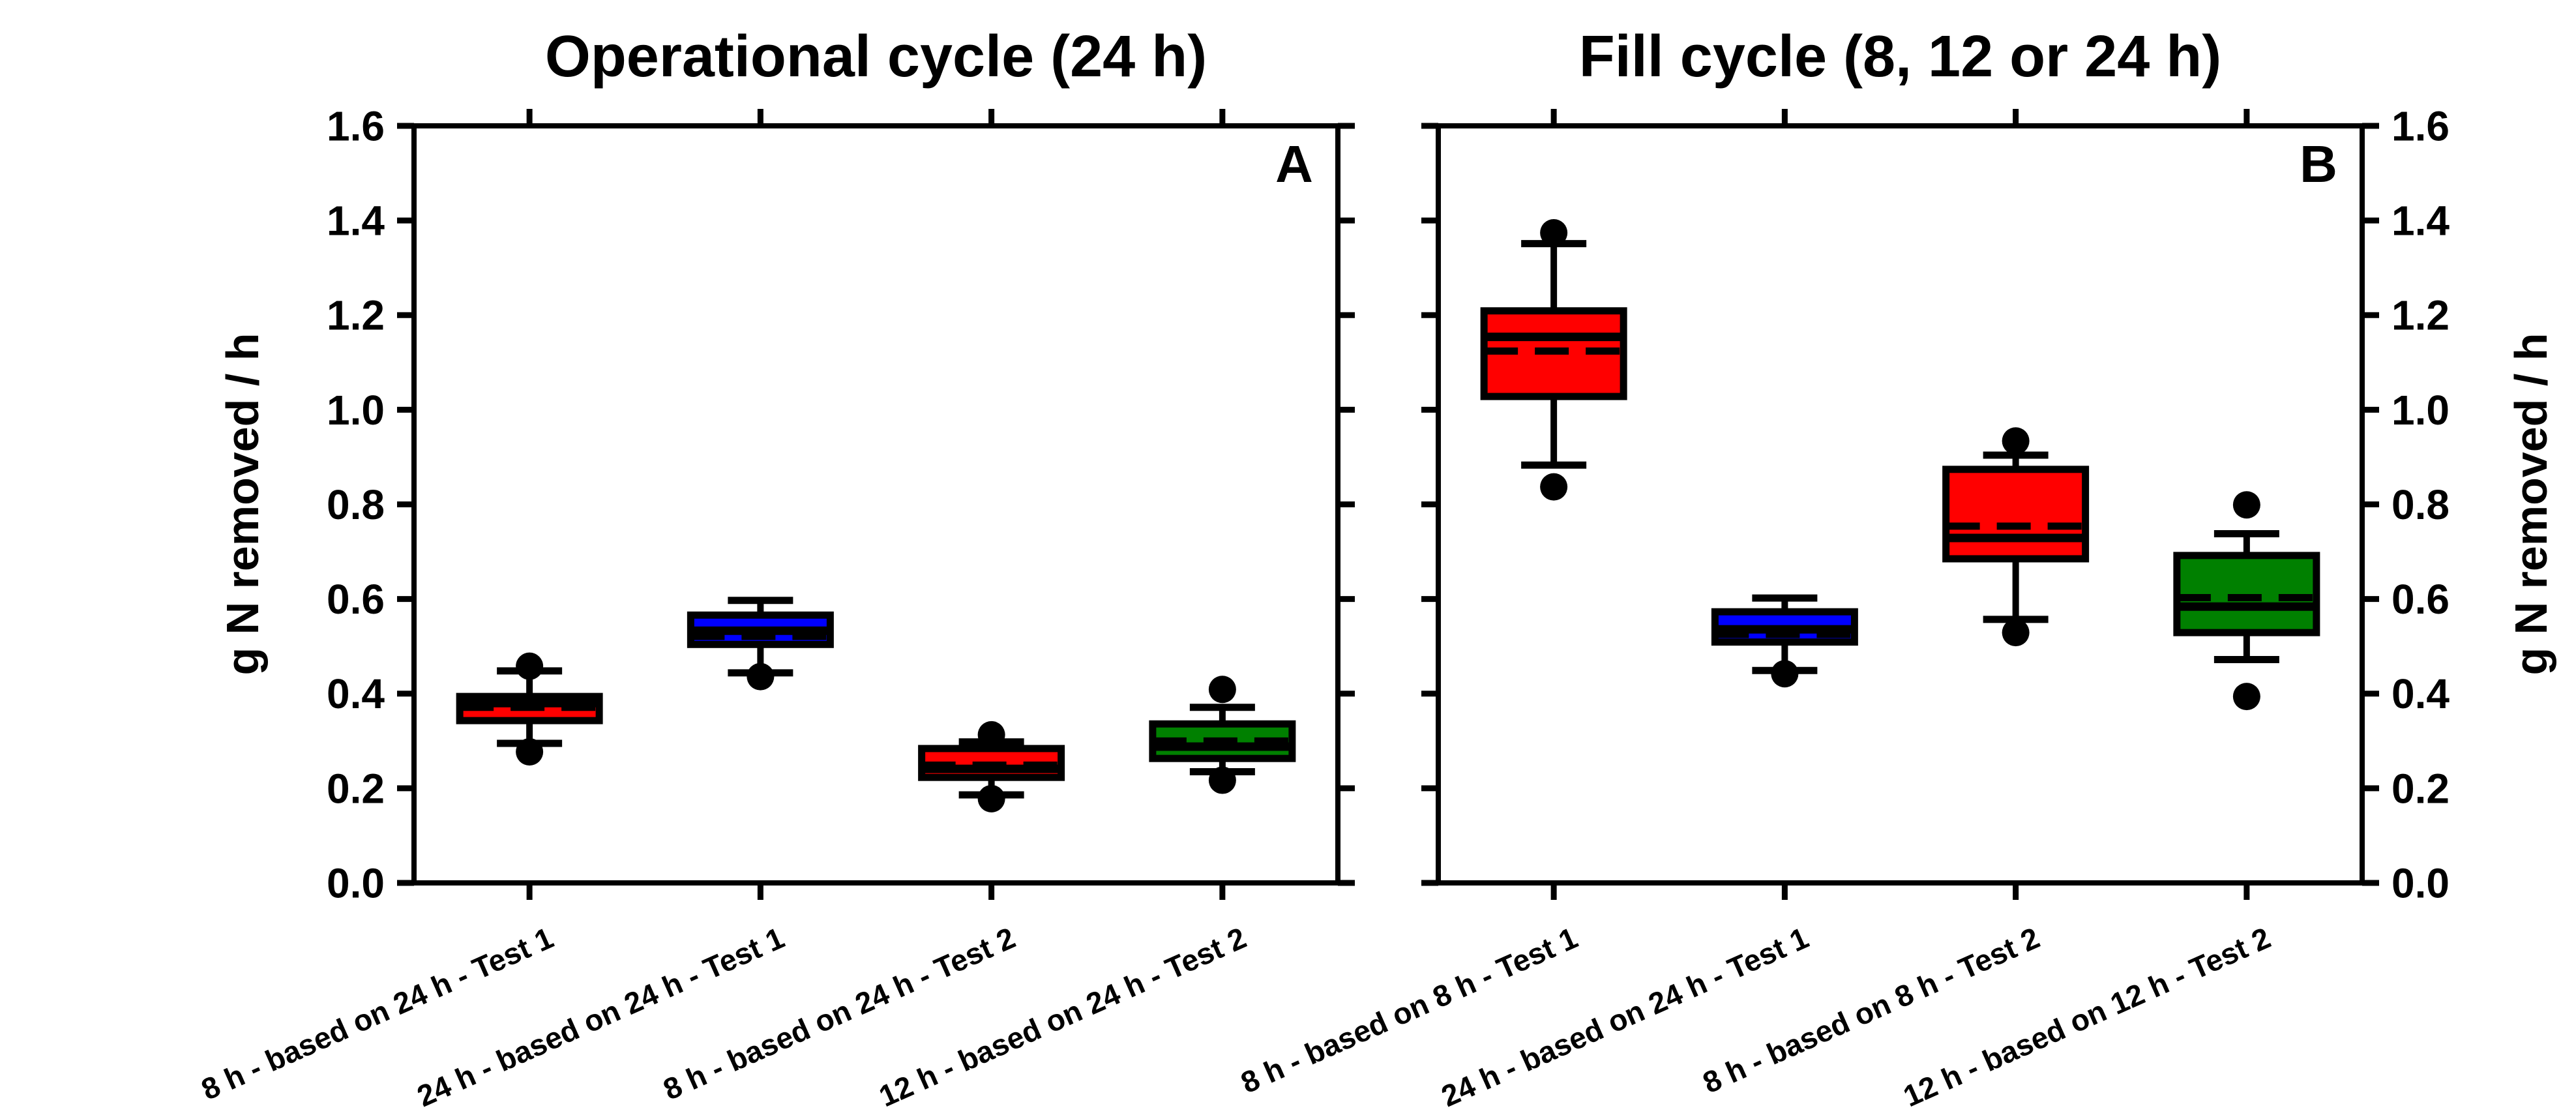 The height and width of the screenshot is (1117, 2576). I want to click on panel-b-letter: B, so click(2318, 164).